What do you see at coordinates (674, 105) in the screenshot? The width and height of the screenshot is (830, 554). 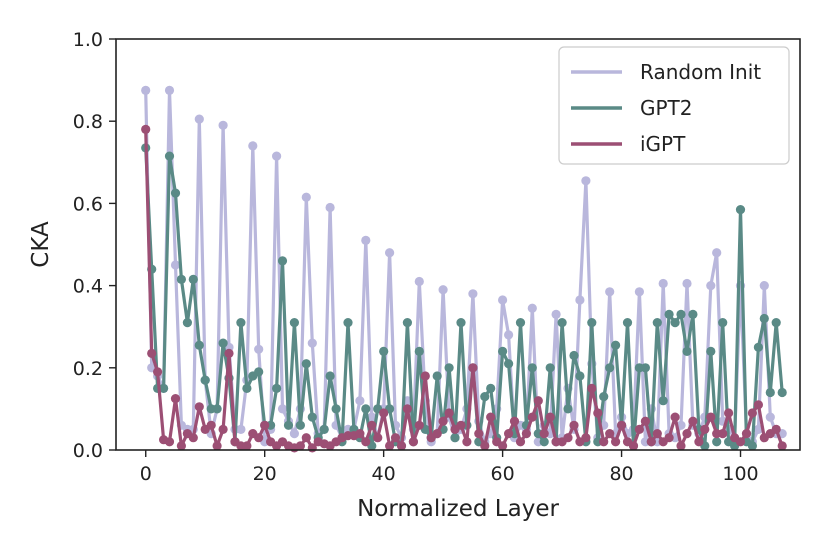 I see `legend: Random Init GPT2 iGPT` at bounding box center [674, 105].